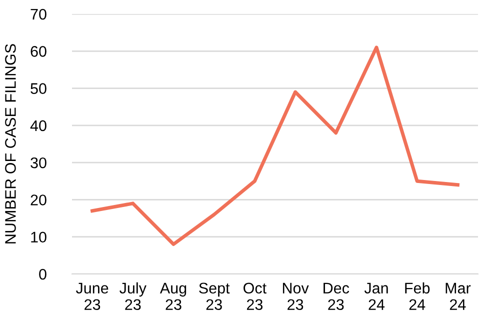  Describe the element at coordinates (458, 296) in the screenshot. I see `x-tick-label: Mar 24` at that location.